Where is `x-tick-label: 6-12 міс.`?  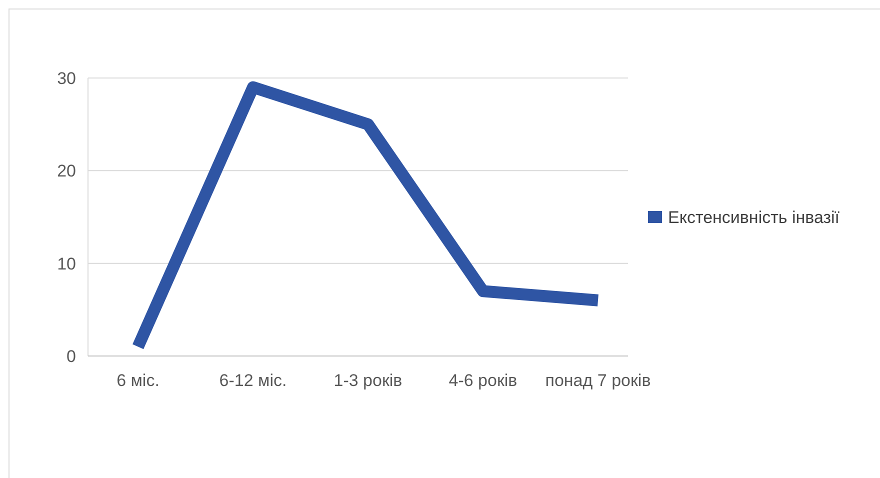
x-tick-label: 6-12 міс. is located at coordinates (253, 380).